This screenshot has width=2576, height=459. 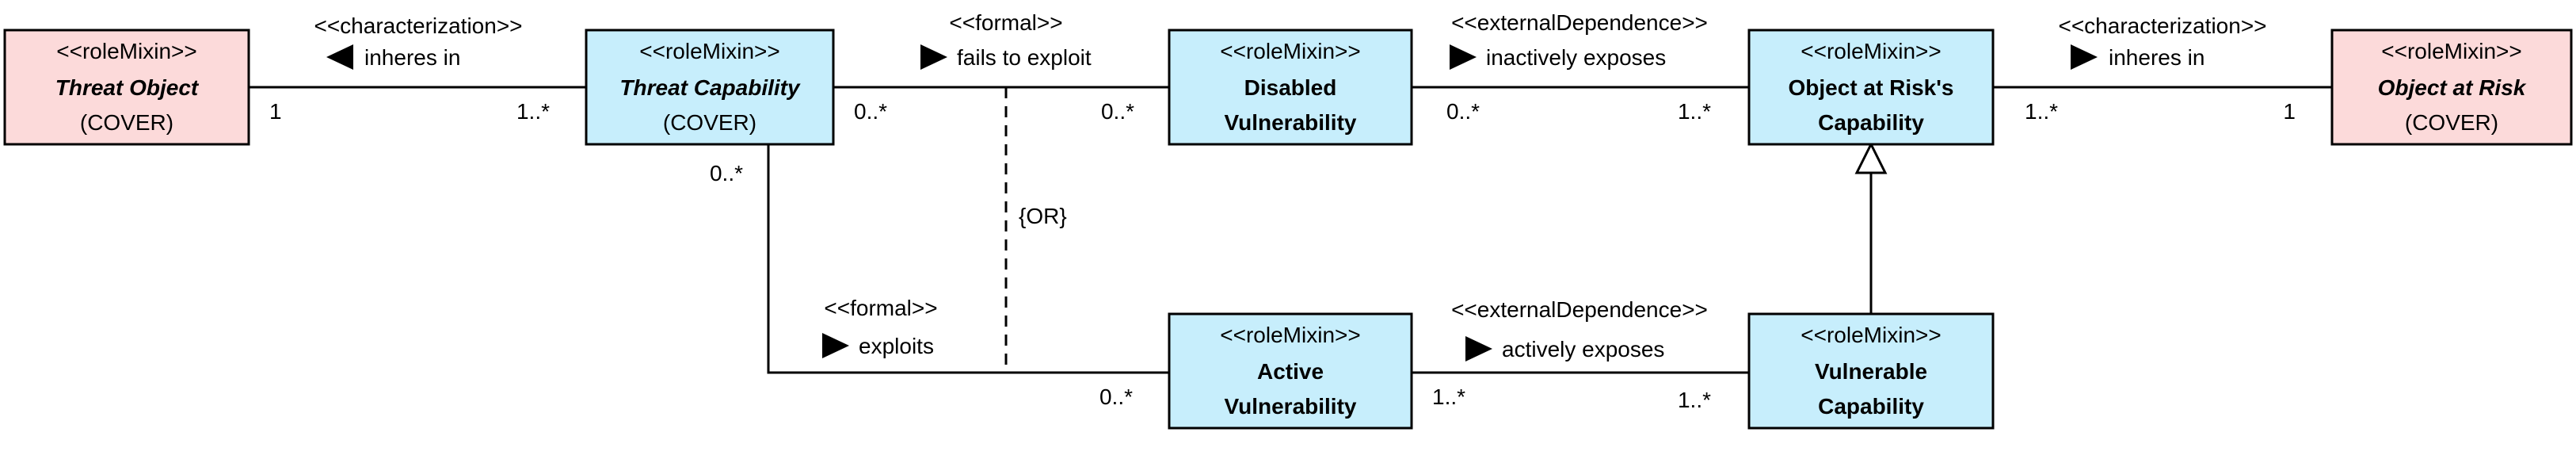 I want to click on association-line-exploits, so click(x=968, y=259).